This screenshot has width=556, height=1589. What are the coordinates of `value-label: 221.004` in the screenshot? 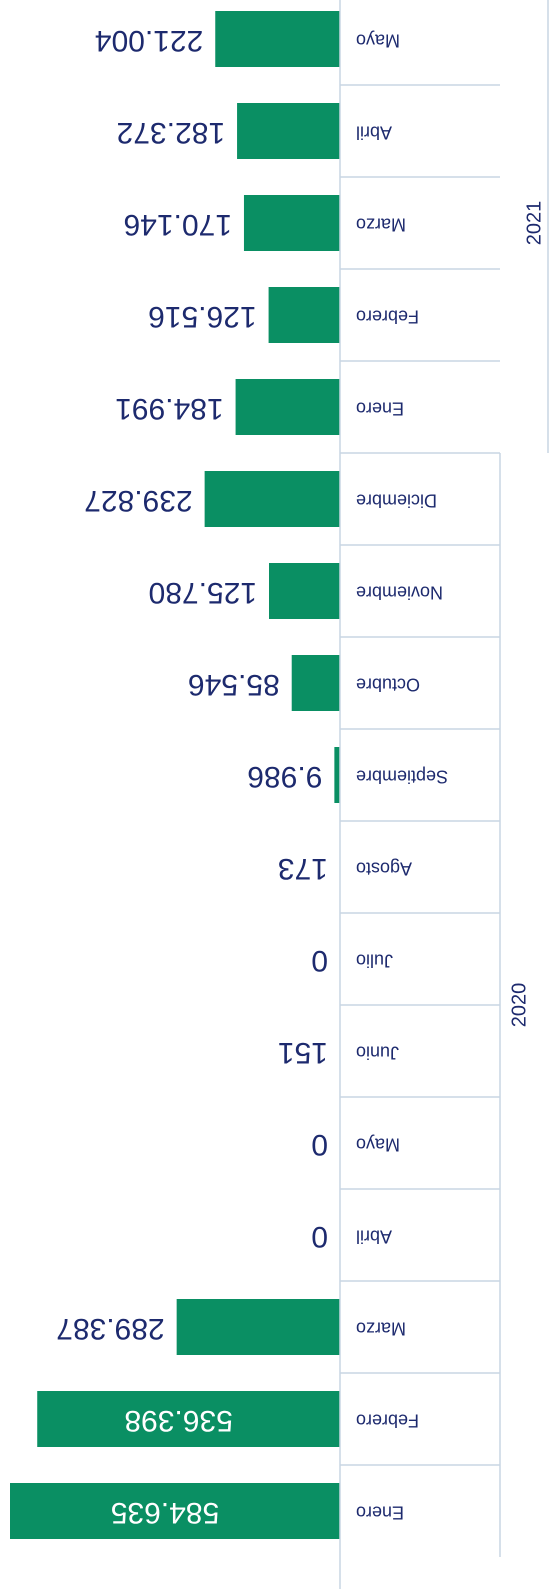 It's located at (149, 40).